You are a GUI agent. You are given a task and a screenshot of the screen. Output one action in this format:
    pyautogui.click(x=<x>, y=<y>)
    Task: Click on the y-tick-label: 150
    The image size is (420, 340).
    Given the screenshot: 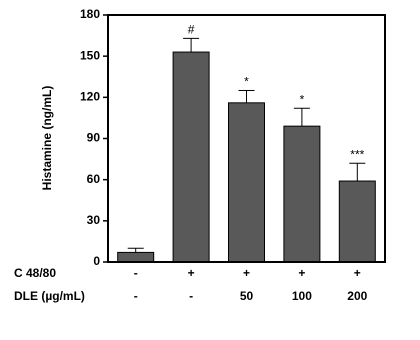 What is the action you would take?
    pyautogui.click(x=90, y=55)
    